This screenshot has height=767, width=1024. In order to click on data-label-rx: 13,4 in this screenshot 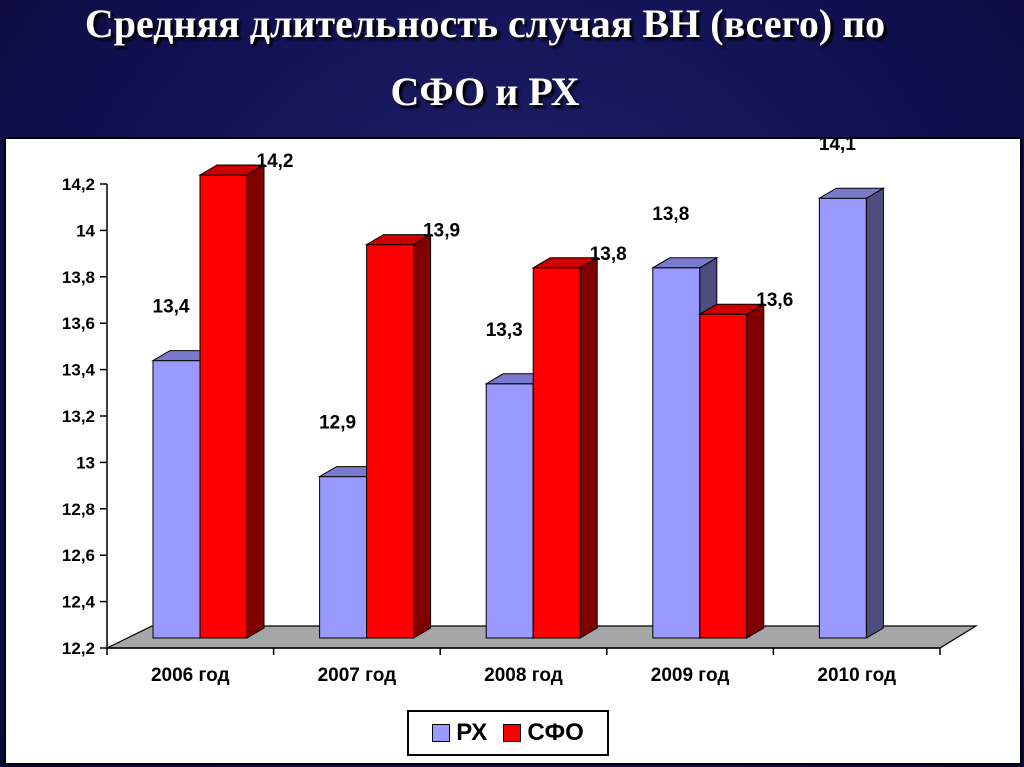, I will do `click(171, 307)`.